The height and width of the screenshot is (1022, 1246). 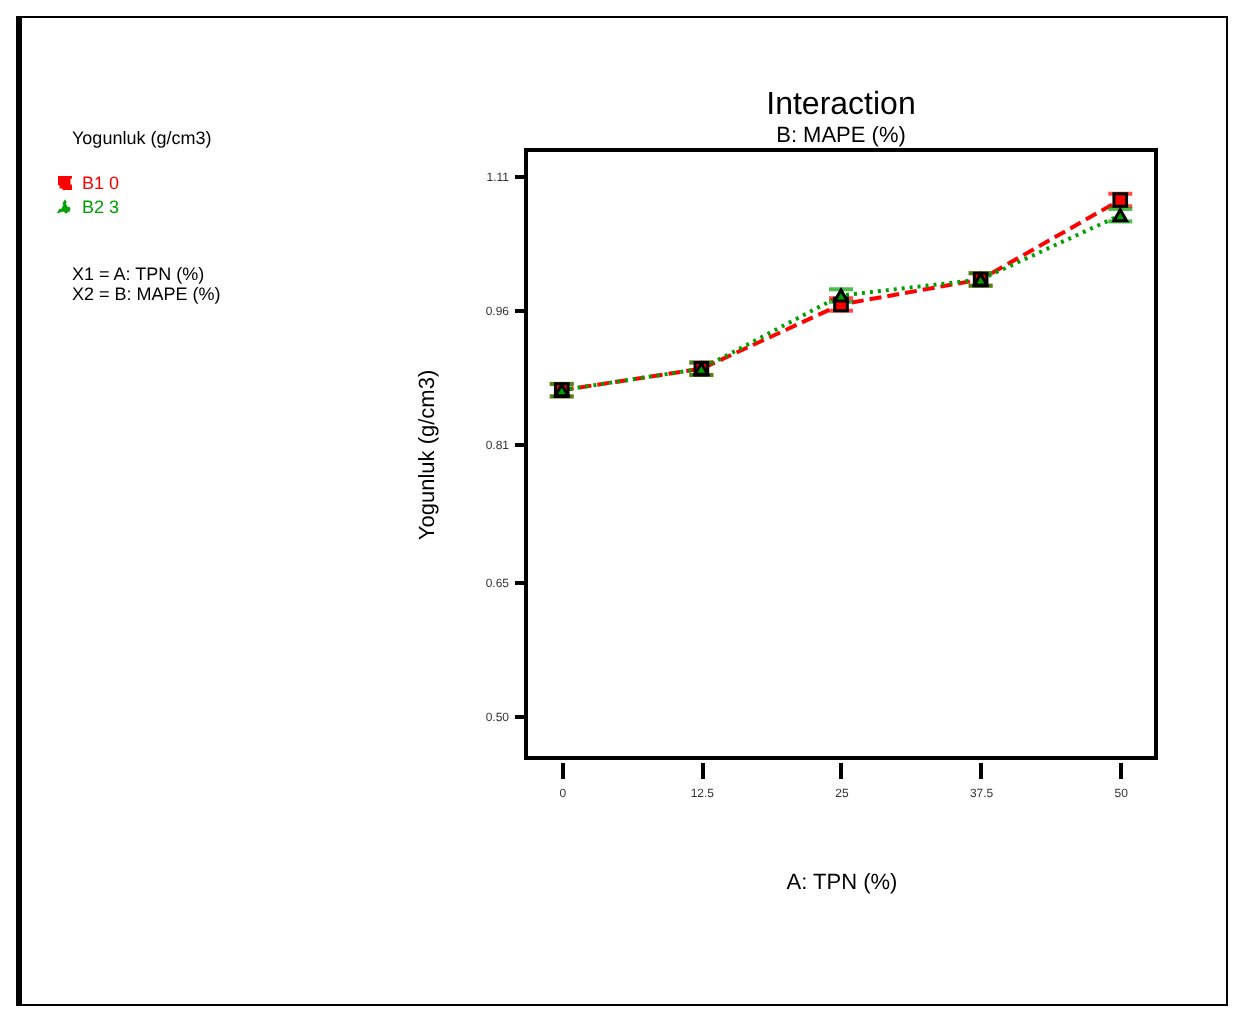 What do you see at coordinates (841, 136) in the screenshot?
I see `chart-subtitle: B: MAPE (%)` at bounding box center [841, 136].